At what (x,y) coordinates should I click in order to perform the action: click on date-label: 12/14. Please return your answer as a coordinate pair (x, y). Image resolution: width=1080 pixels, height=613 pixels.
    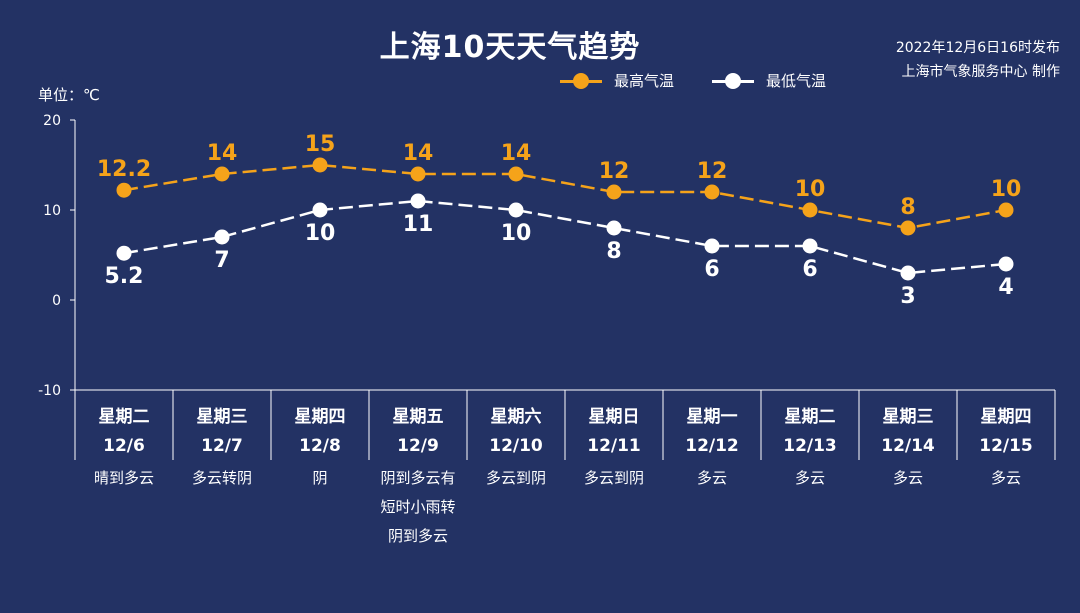
    Looking at the image, I should click on (908, 446).